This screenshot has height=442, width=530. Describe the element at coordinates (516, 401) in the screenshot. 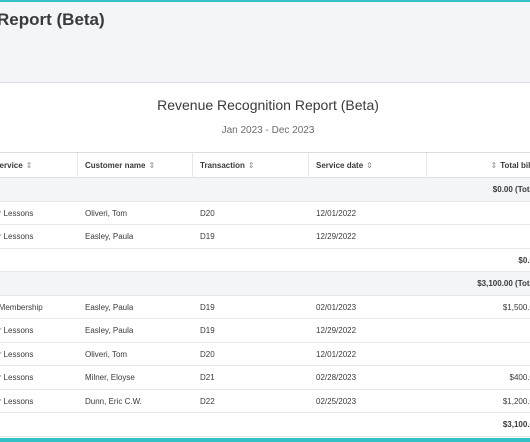

I see `total-billed-cell: $1,200.0` at that location.